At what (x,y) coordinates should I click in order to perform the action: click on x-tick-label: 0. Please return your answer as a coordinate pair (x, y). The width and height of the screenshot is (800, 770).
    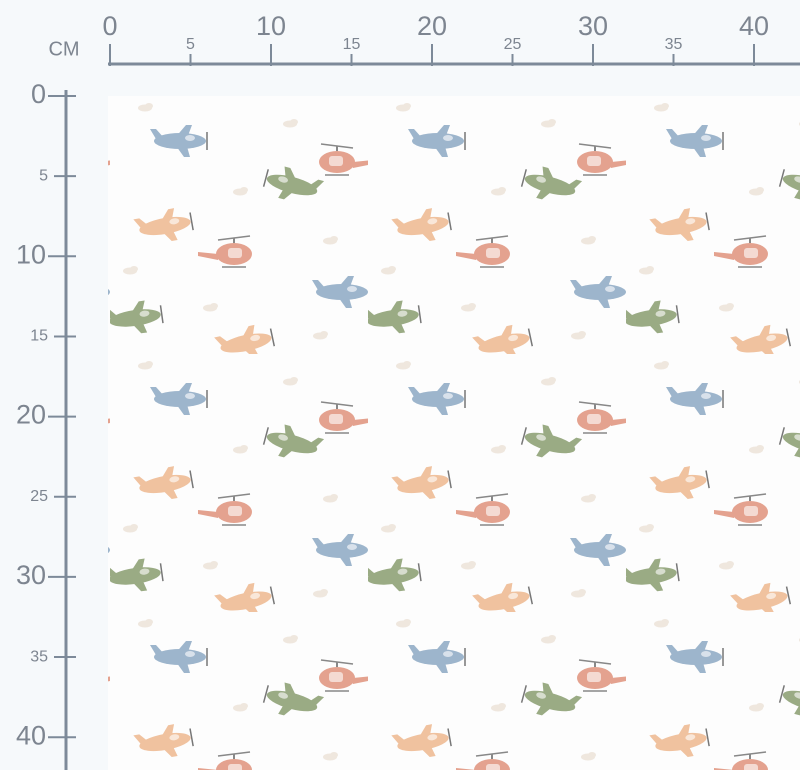
    Looking at the image, I should click on (109, 26).